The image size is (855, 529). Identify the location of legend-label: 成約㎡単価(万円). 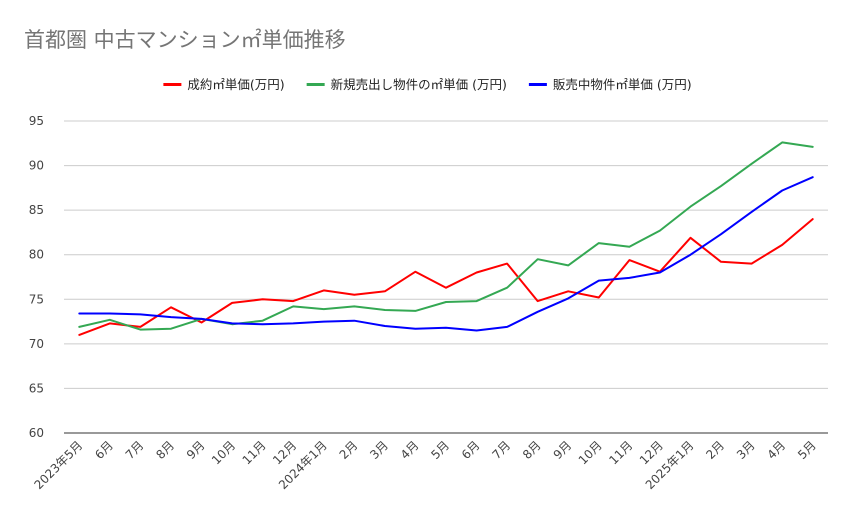
(235, 84).